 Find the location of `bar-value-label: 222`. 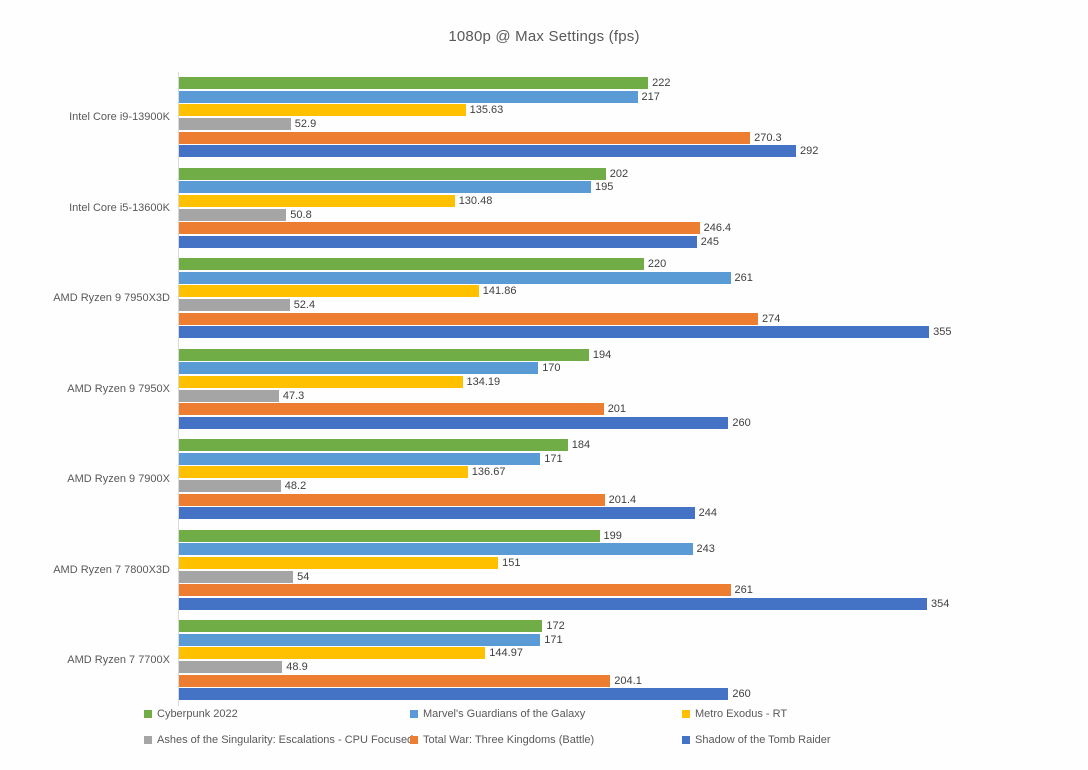

bar-value-label: 222 is located at coordinates (661, 83).